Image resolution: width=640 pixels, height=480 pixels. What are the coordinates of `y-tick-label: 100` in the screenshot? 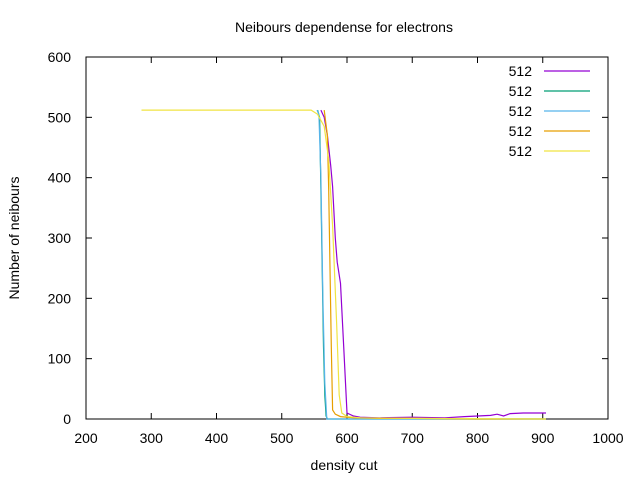 It's located at (60, 359).